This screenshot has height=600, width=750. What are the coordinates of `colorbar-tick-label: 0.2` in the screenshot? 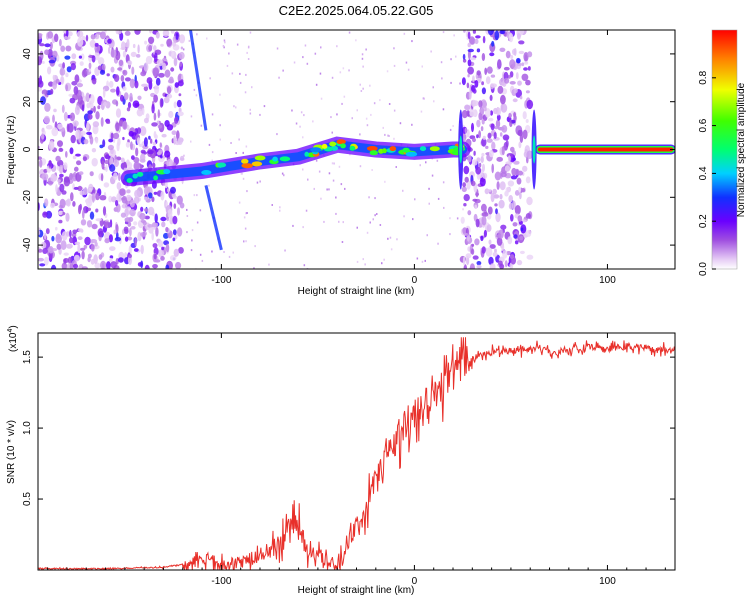 It's located at (703, 221).